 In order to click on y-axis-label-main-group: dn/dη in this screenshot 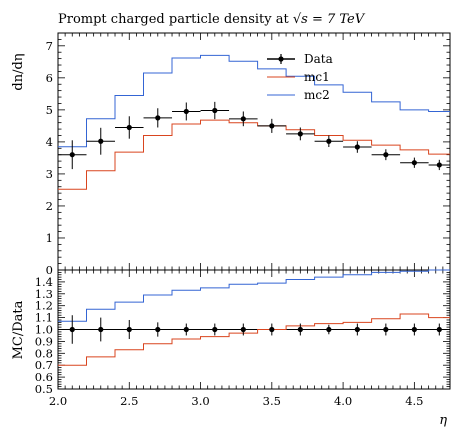, I will do `click(18, 71)`.